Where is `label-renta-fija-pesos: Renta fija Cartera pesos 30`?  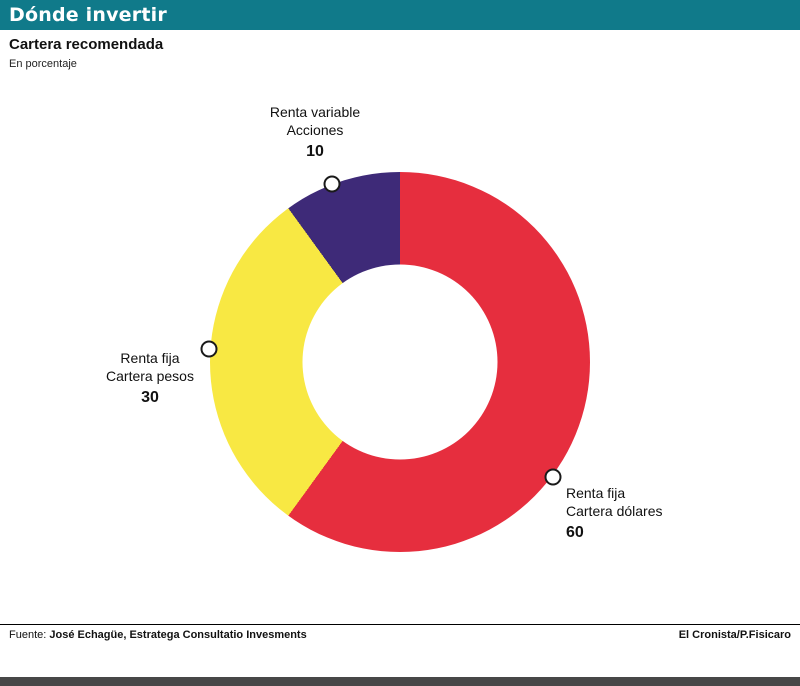
label-renta-fija-pesos: Renta fija Cartera pesos 30 is located at coordinates (150, 379).